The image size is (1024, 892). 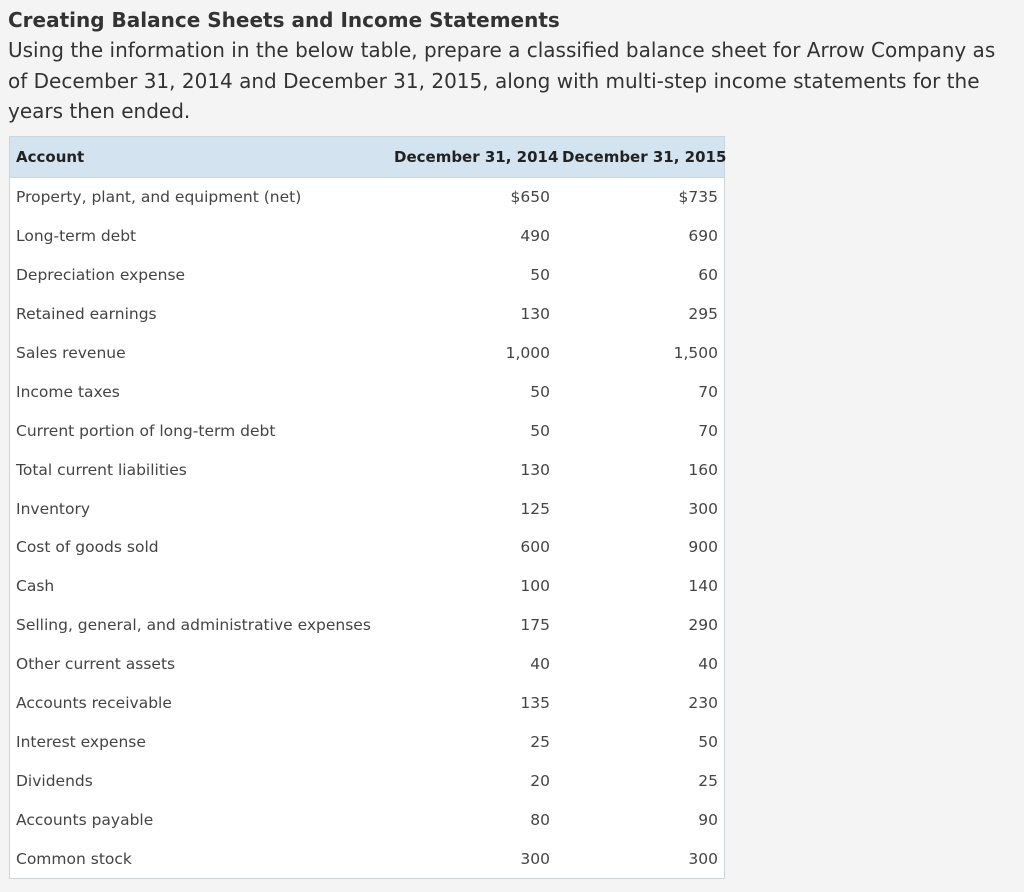 What do you see at coordinates (367, 236) in the screenshot?
I see `table-row: Long-term debt 490 690` at bounding box center [367, 236].